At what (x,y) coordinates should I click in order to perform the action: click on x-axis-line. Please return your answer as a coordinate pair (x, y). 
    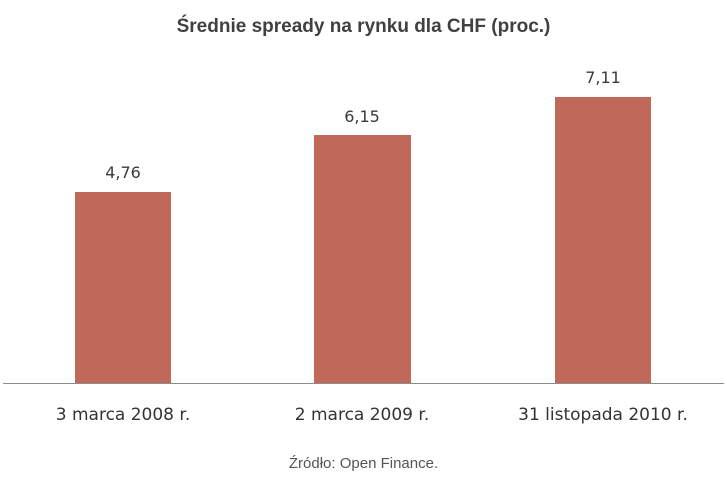
    Looking at the image, I should click on (363, 383).